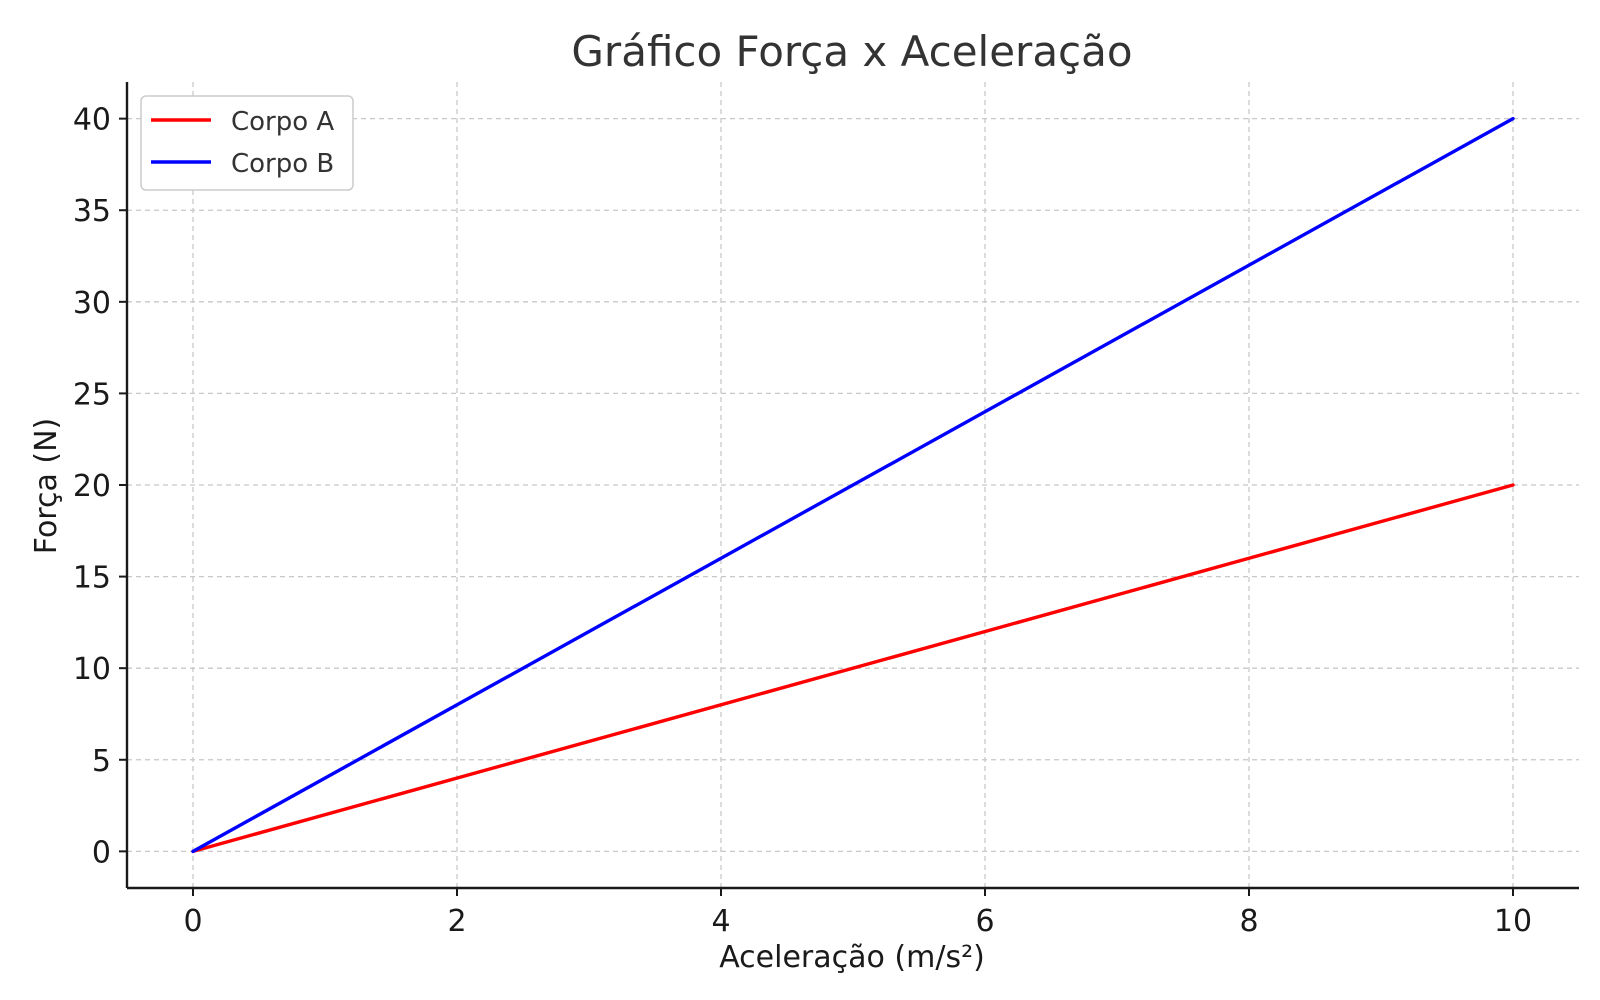 This screenshot has width=1600, height=1000. What do you see at coordinates (282, 122) in the screenshot?
I see `legend-label-corpo-a: Corpo A` at bounding box center [282, 122].